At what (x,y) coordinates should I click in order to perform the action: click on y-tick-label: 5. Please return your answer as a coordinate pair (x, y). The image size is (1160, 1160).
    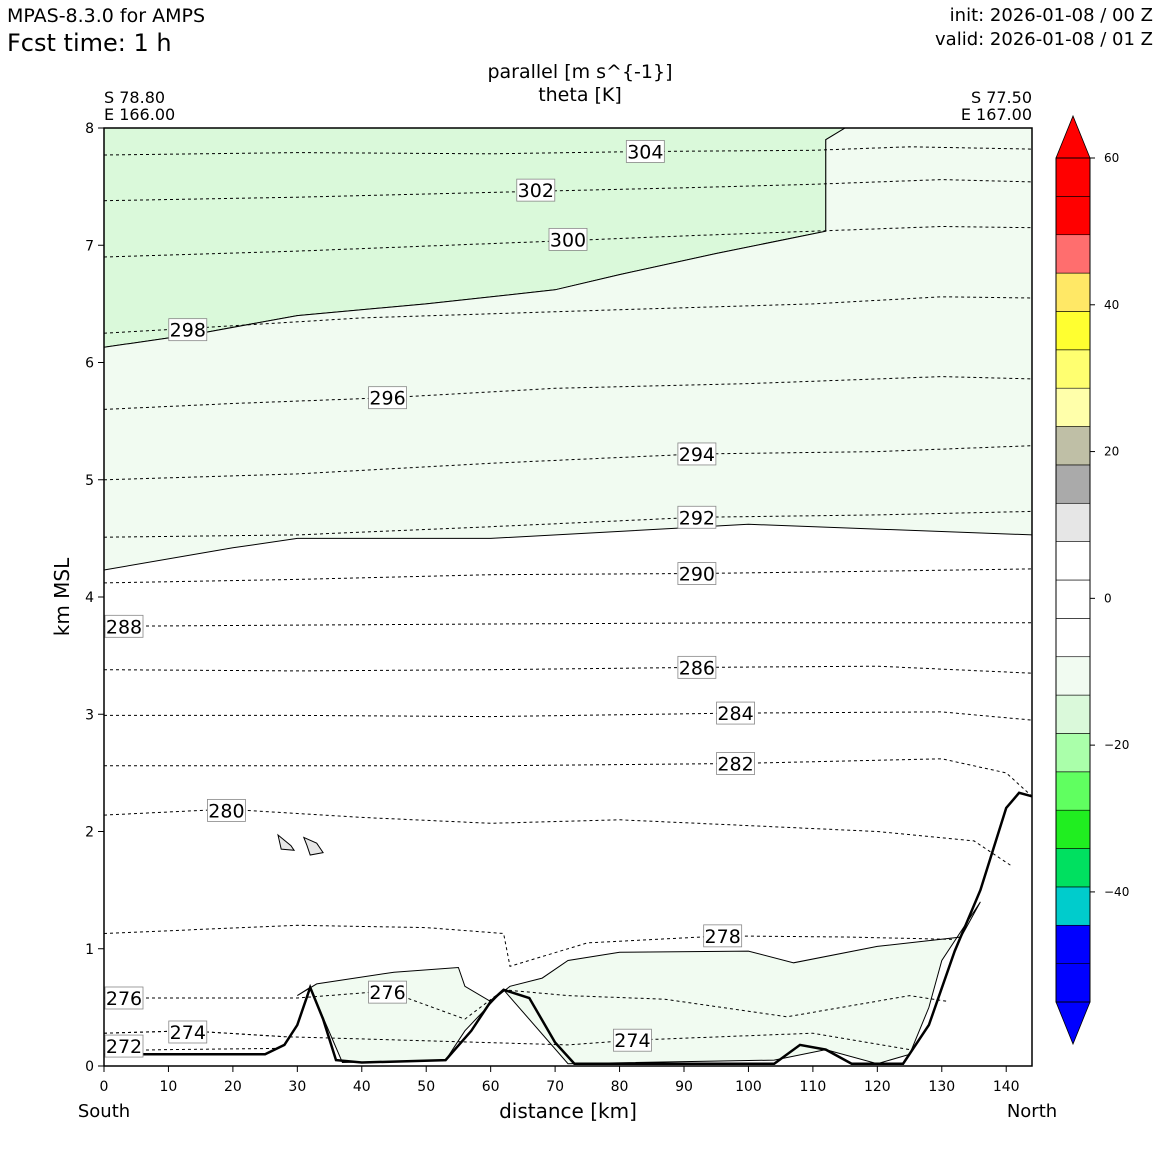
    Looking at the image, I should click on (89, 481).